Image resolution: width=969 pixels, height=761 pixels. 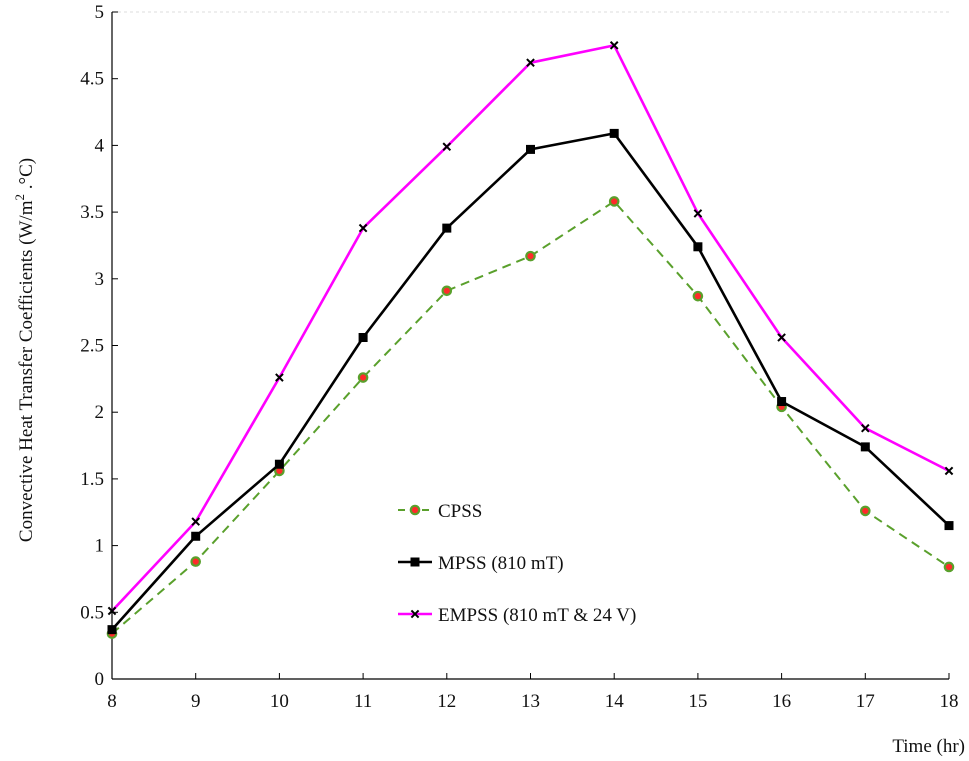 What do you see at coordinates (446, 701) in the screenshot?
I see `x-tick-label: 12` at bounding box center [446, 701].